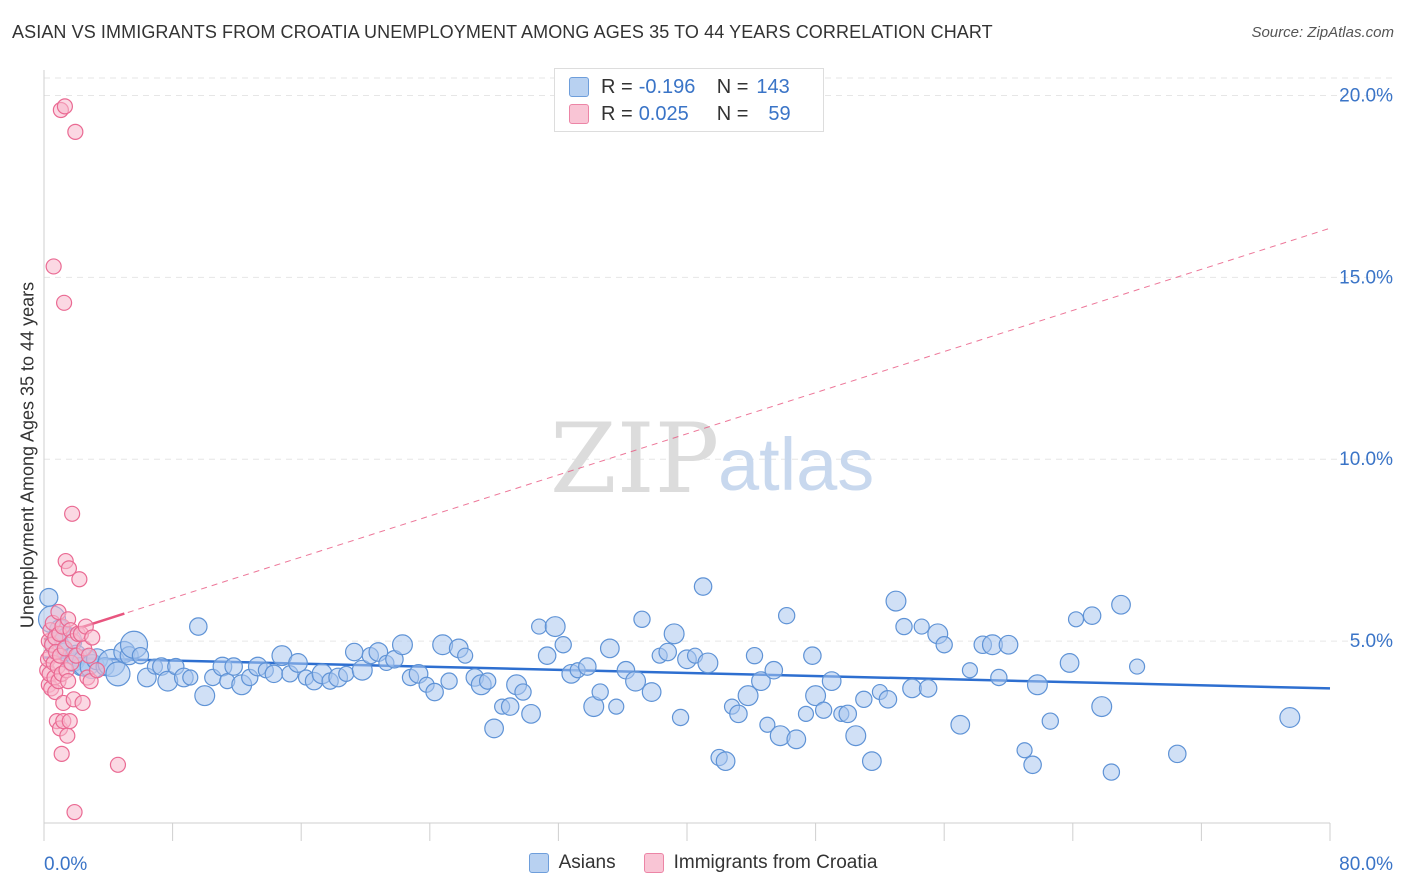  Describe the element at coordinates (1371, 641) in the screenshot. I see `y-tick-label: 5.0%` at that location.